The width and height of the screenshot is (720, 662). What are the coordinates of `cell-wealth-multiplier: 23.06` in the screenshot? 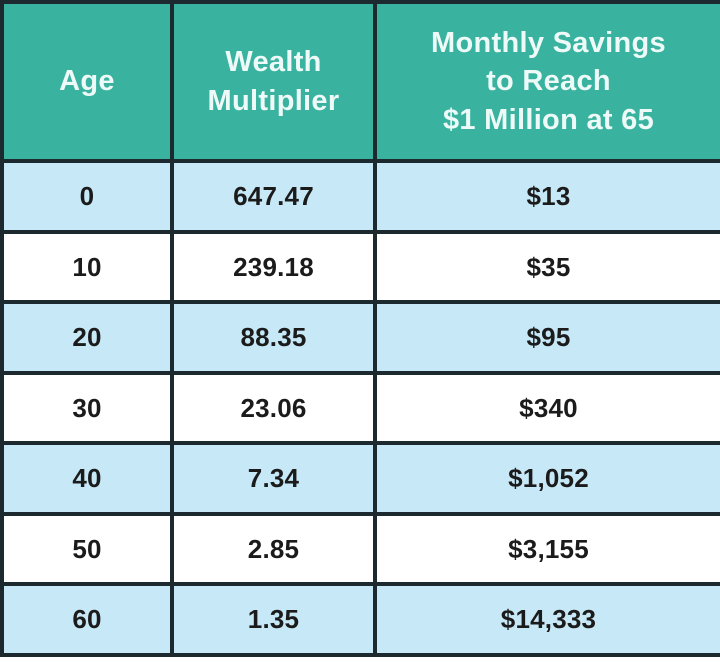 It's located at (273, 408).